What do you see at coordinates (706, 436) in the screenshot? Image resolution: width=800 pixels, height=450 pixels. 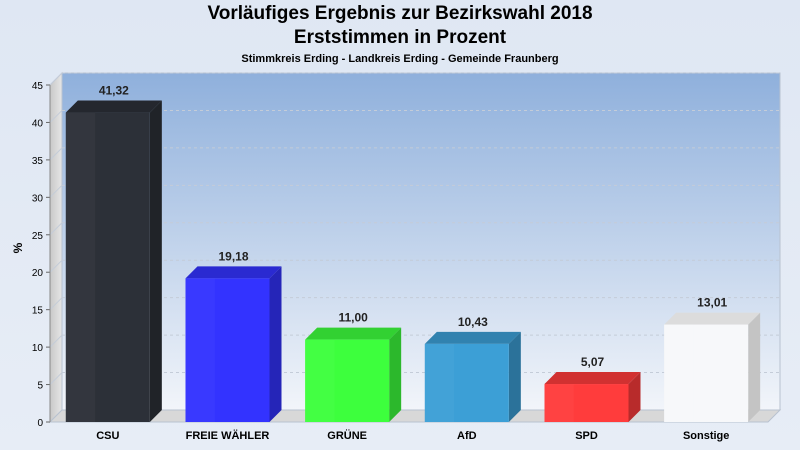 I see `x-tick-label: Sonstige` at bounding box center [706, 436].